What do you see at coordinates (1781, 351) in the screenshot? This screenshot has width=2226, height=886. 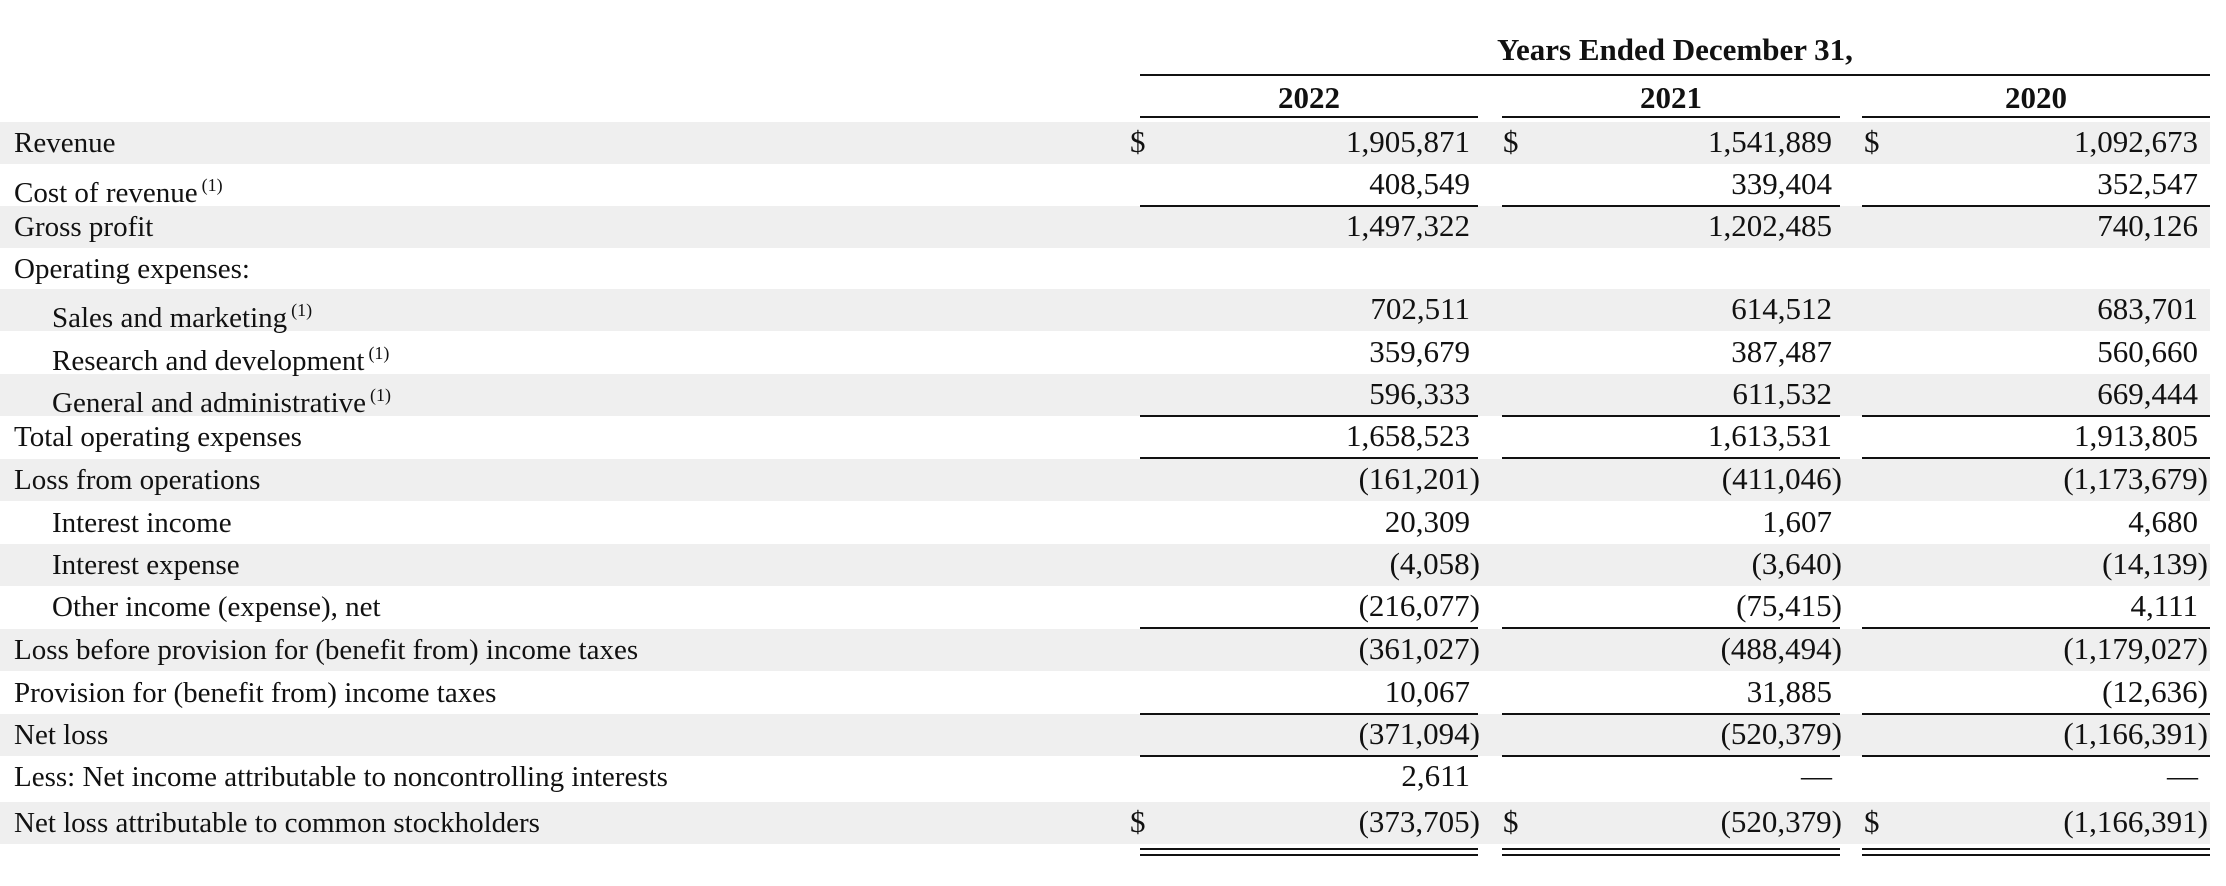 I see `table-cell-value: 387,487` at bounding box center [1781, 351].